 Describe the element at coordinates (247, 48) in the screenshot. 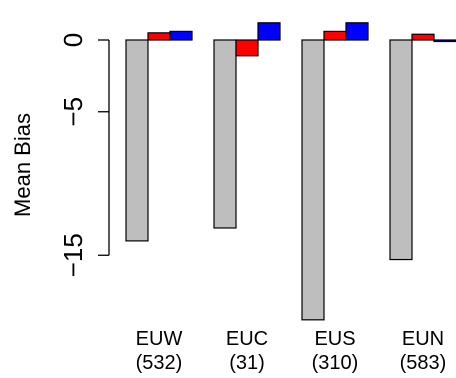

I see `bar-euc-red` at that location.